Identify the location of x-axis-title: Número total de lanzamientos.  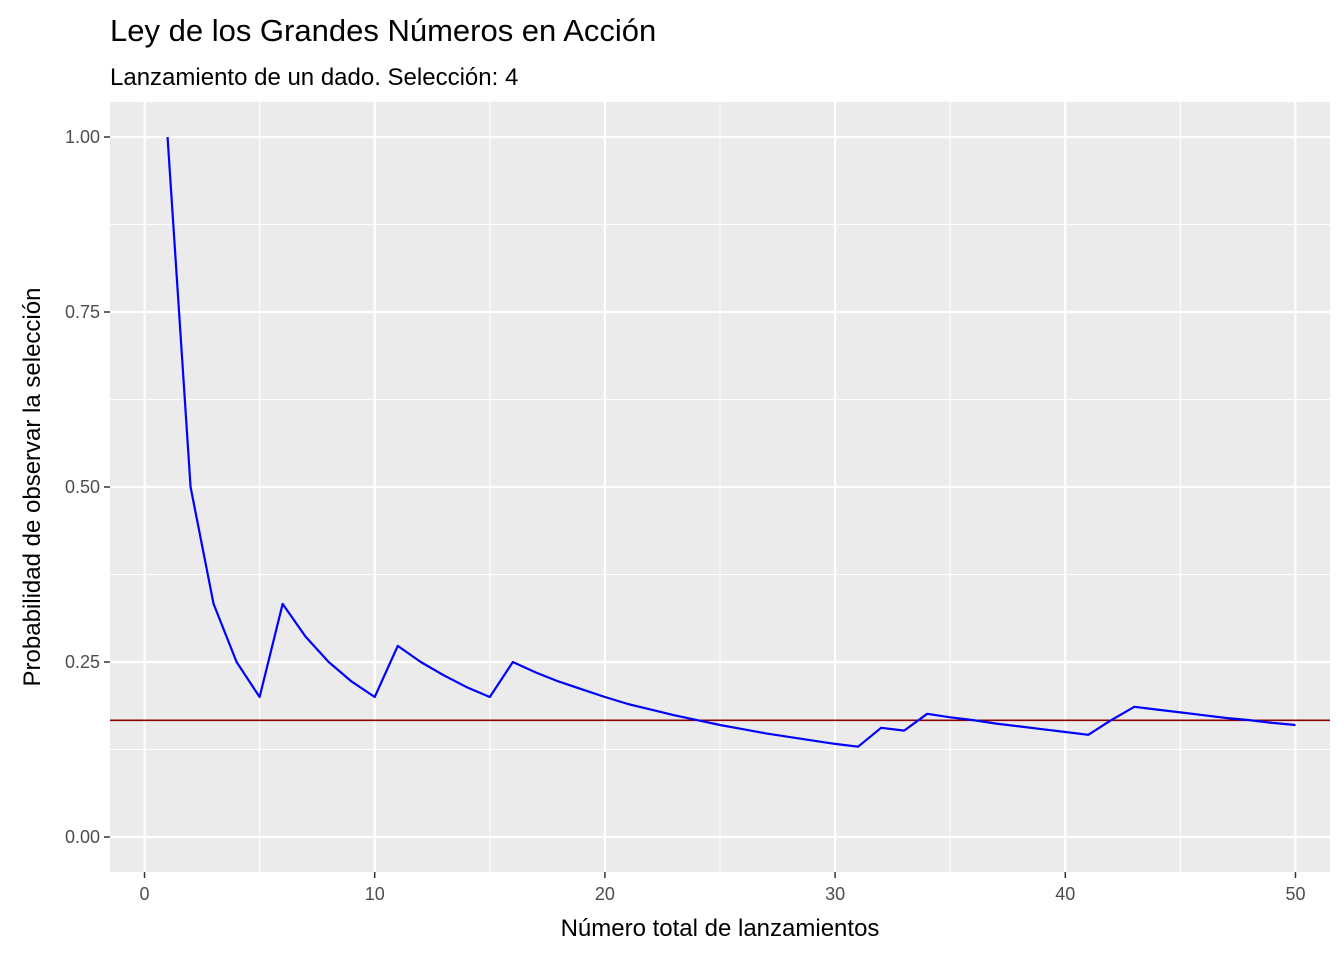
(720, 928).